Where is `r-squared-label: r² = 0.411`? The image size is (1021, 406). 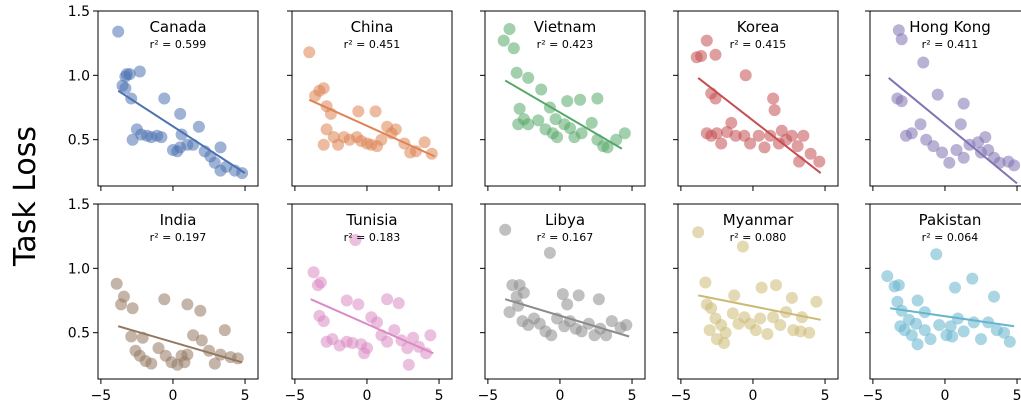
r-squared-label: r² = 0.411 is located at coordinates (950, 44).